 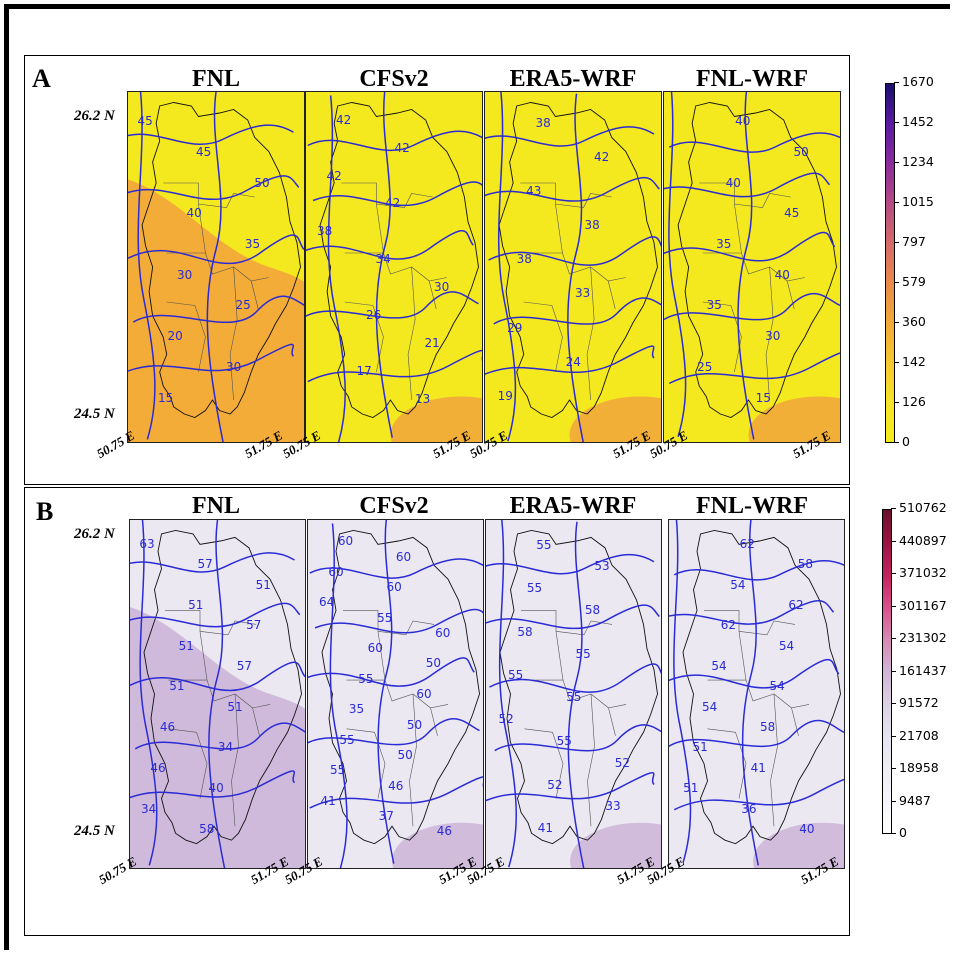 I want to click on contour-label: 29, so click(x=515, y=327).